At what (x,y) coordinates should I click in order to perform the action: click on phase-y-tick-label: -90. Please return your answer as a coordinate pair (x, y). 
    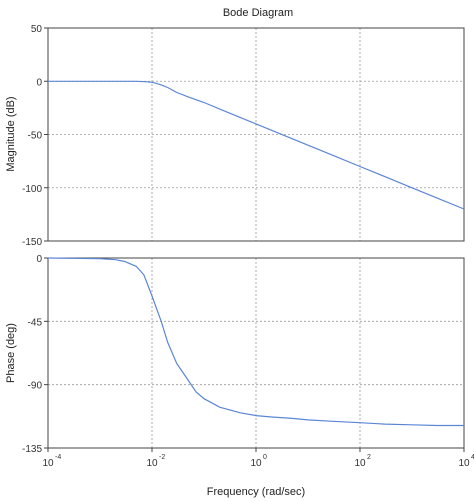
    Looking at the image, I should click on (35, 386).